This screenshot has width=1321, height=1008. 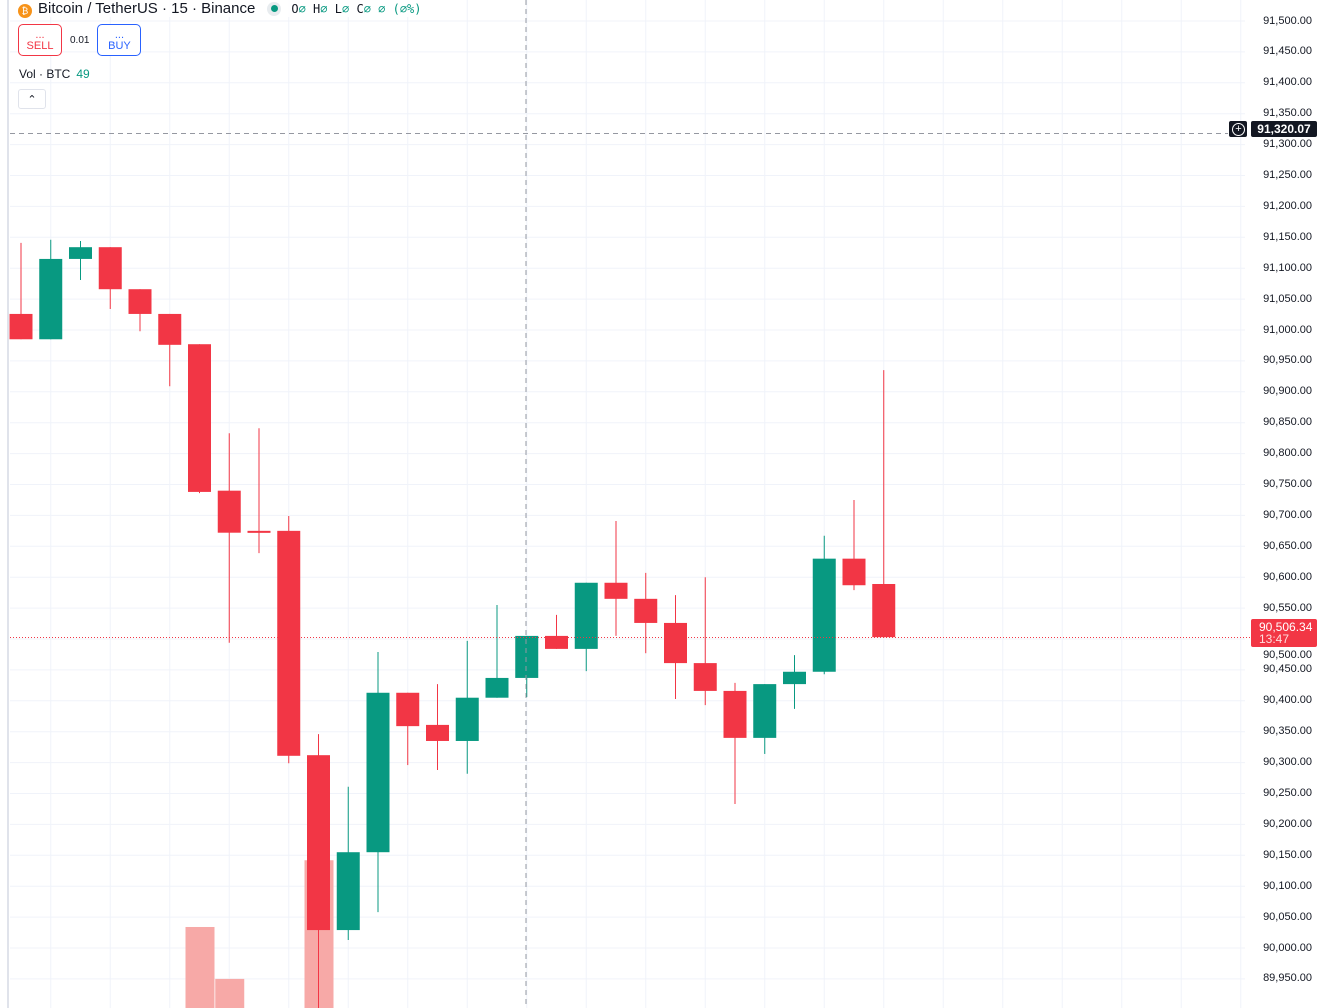 What do you see at coordinates (1287, 175) in the screenshot?
I see `price-tick: 91,250.00` at bounding box center [1287, 175].